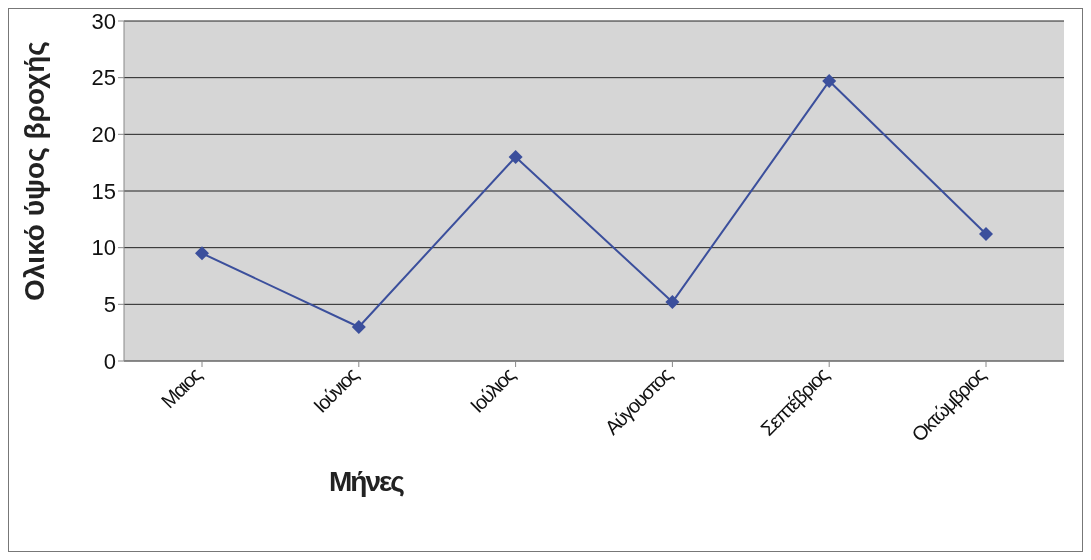 Image resolution: width=1091 pixels, height=560 pixels. I want to click on y-tick-label: 5, so click(109, 305).